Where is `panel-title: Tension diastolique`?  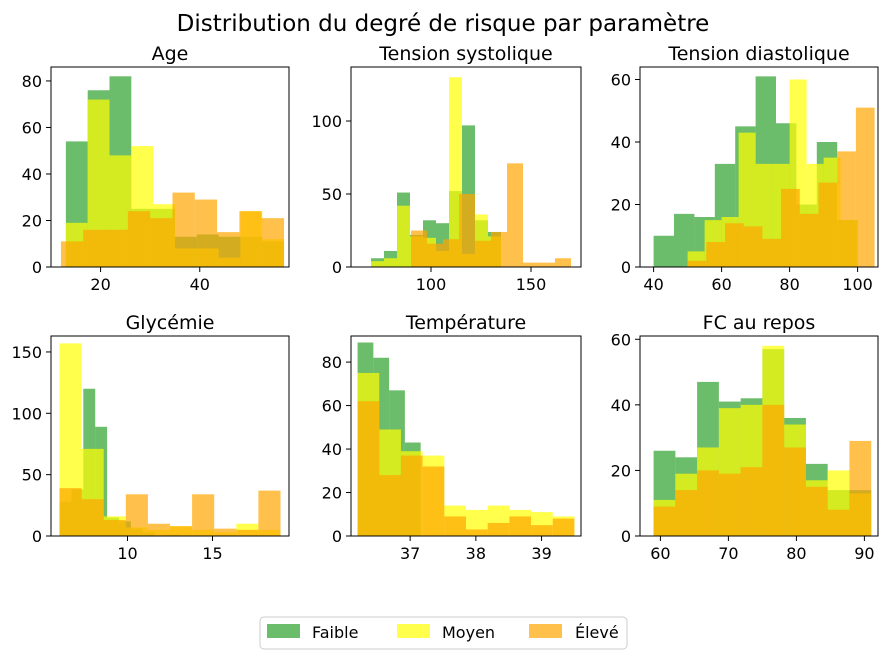
panel-title: Tension diastolique is located at coordinates (758, 54).